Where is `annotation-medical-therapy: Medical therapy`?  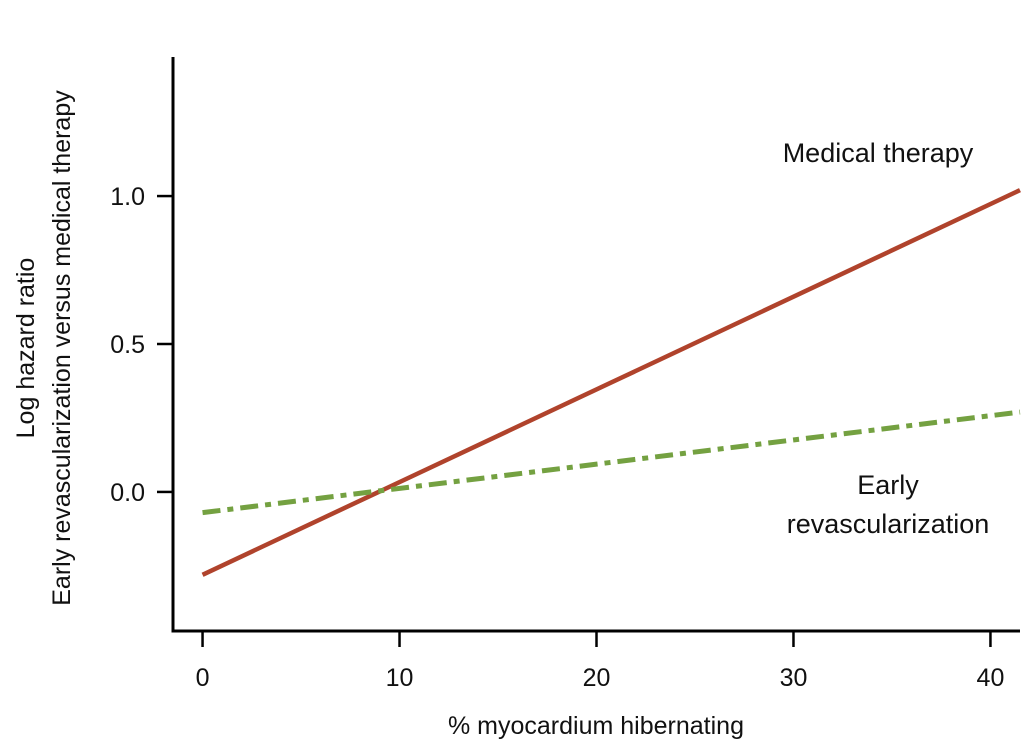
annotation-medical-therapy: Medical therapy is located at coordinates (878, 153).